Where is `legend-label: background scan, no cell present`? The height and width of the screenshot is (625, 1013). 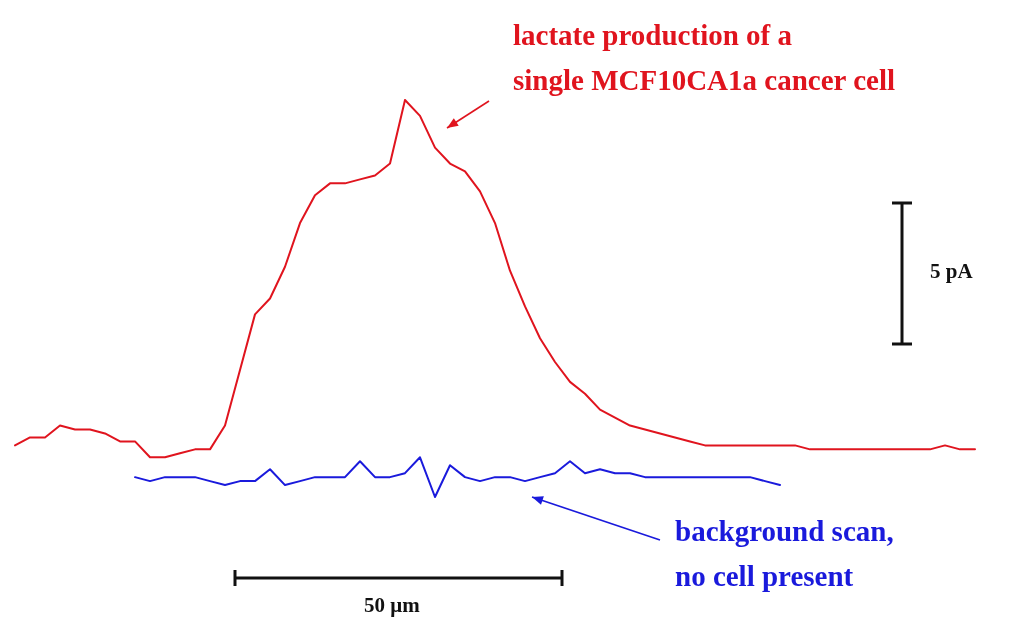 legend-label: background scan, no cell present is located at coordinates (784, 553).